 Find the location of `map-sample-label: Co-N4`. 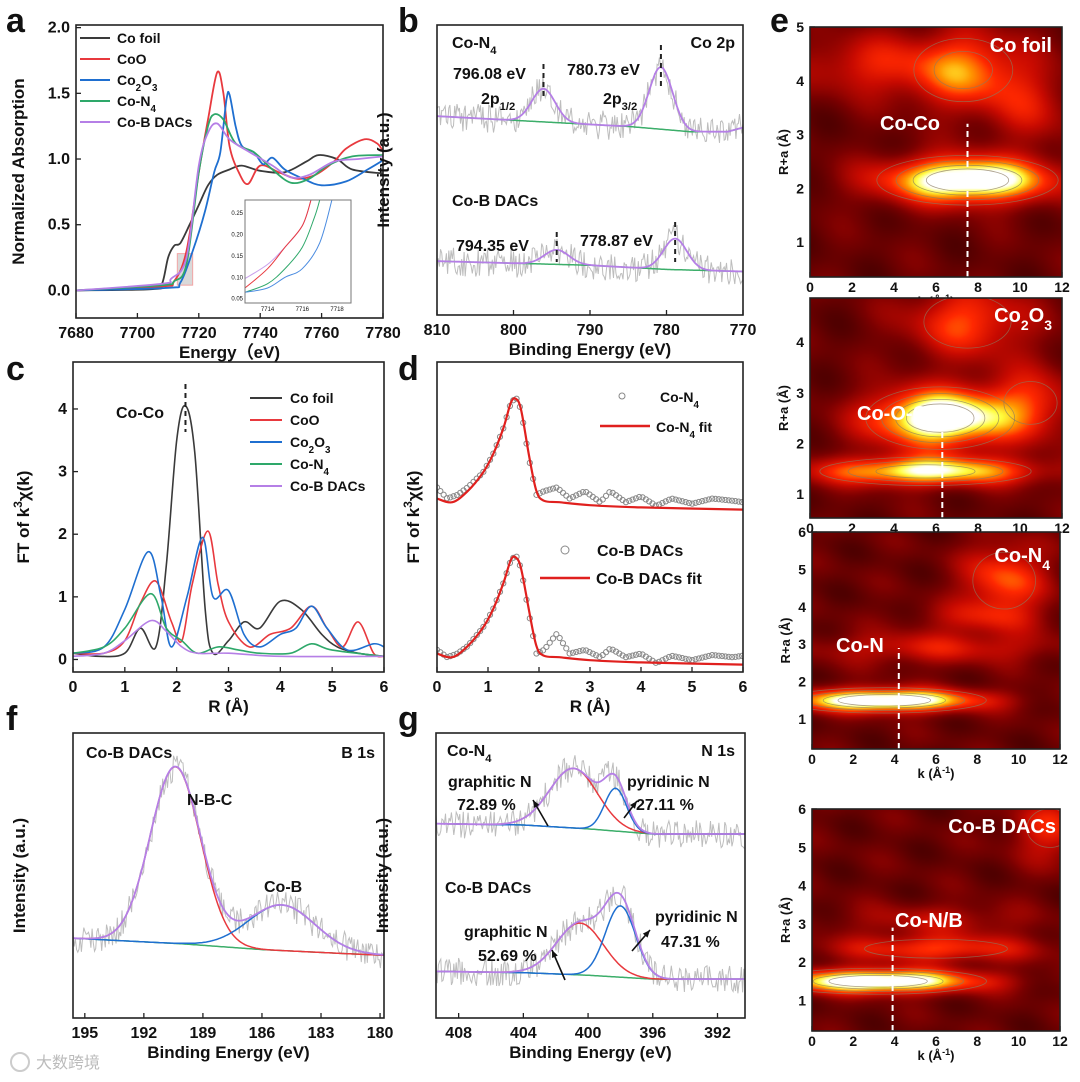

map-sample-label: Co-N4 is located at coordinates (1022, 559).